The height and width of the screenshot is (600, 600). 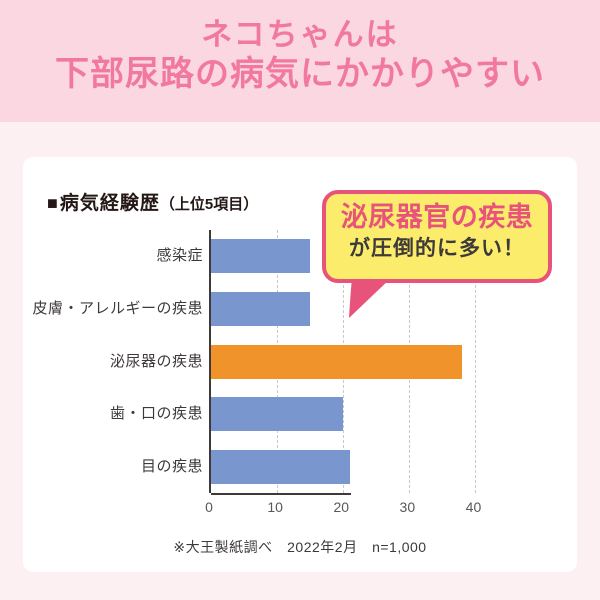 What do you see at coordinates (275, 507) in the screenshot?
I see `x-tick-10: 10` at bounding box center [275, 507].